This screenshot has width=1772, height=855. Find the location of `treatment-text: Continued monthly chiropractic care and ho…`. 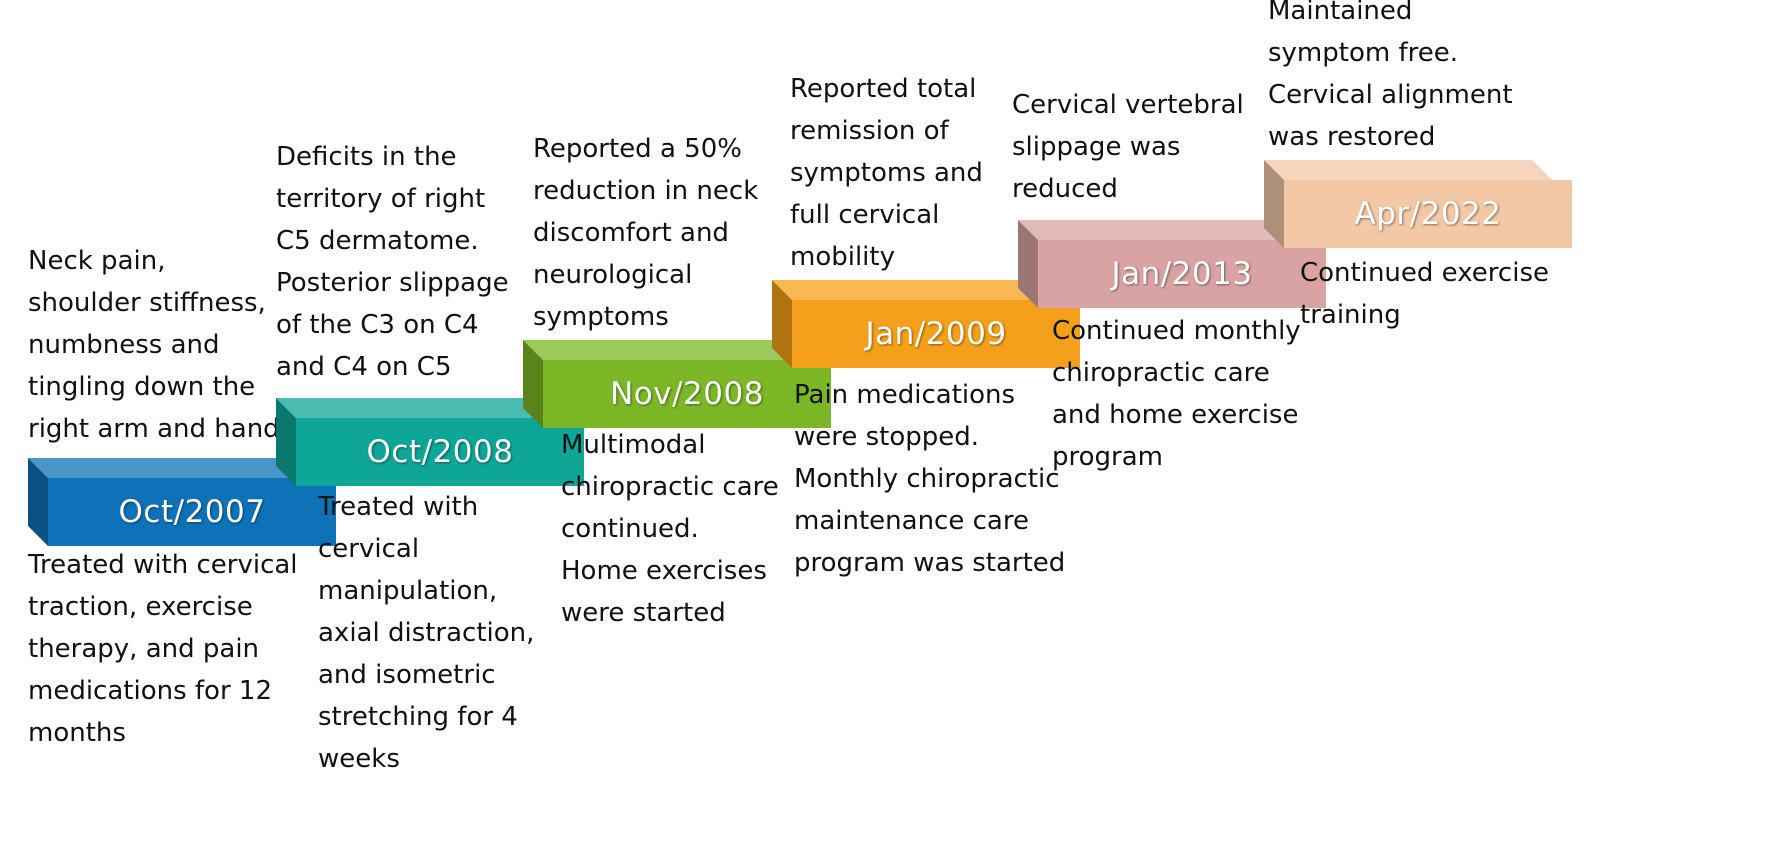

treatment-text: Continued monthly chiropractic care and ho… is located at coordinates (1176, 394).